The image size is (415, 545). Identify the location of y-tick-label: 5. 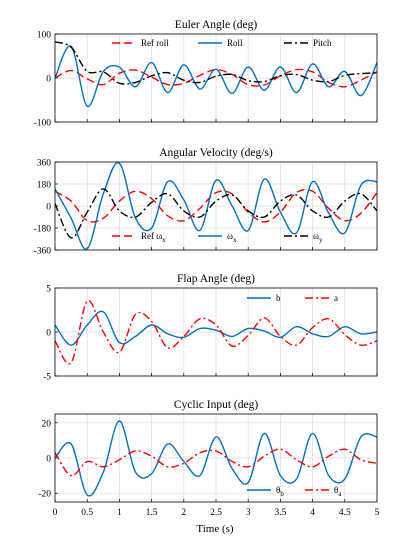
(48, 290).